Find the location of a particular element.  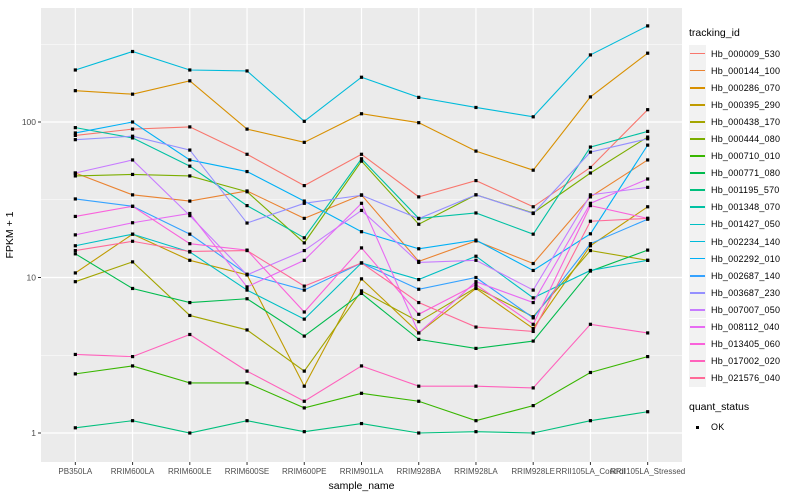

legend-entry-label: Hb_001195_570 is located at coordinates (745, 190).